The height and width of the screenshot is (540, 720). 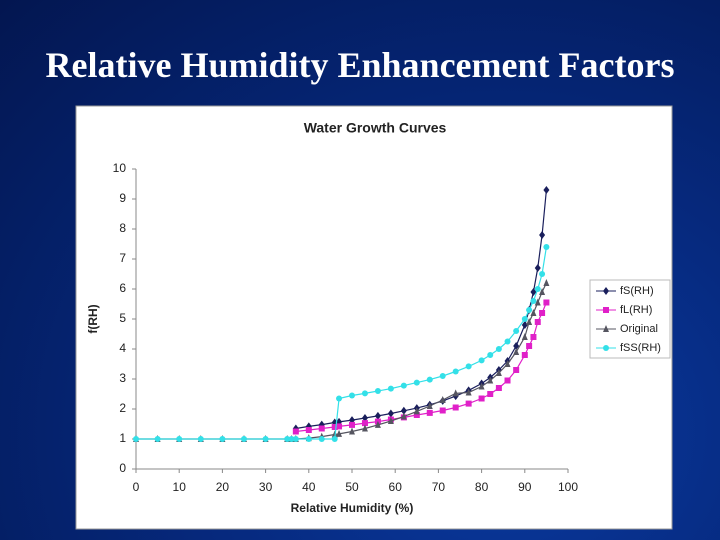 I want to click on legend-label: fSS(RH), so click(x=640, y=348).